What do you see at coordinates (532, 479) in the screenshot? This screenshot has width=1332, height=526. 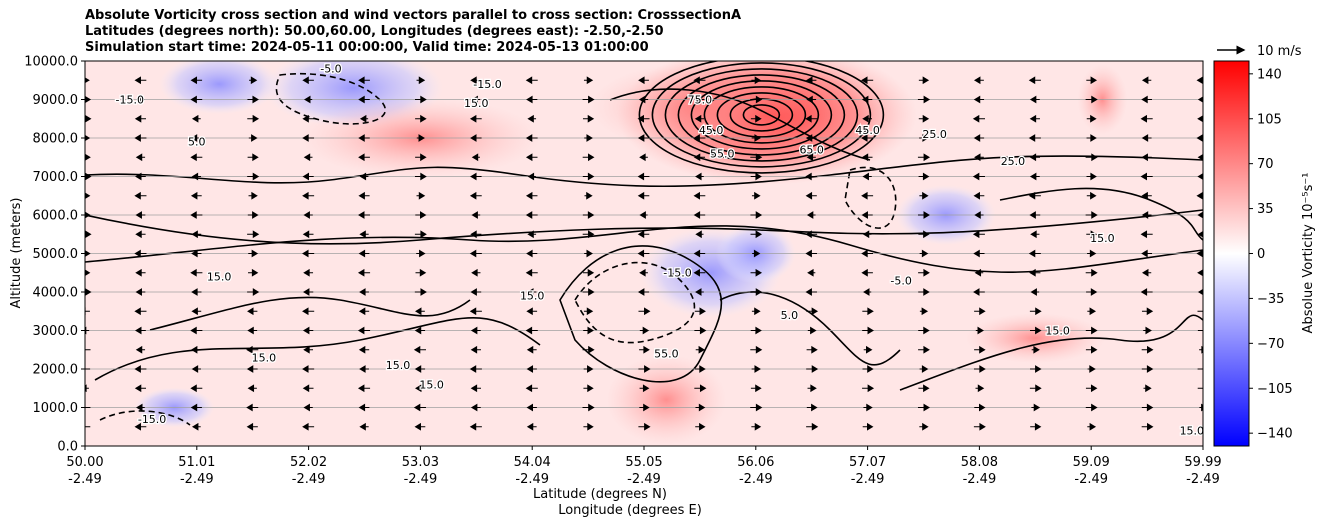 I see `x-tick-label-lon-4: -2.49` at bounding box center [532, 479].